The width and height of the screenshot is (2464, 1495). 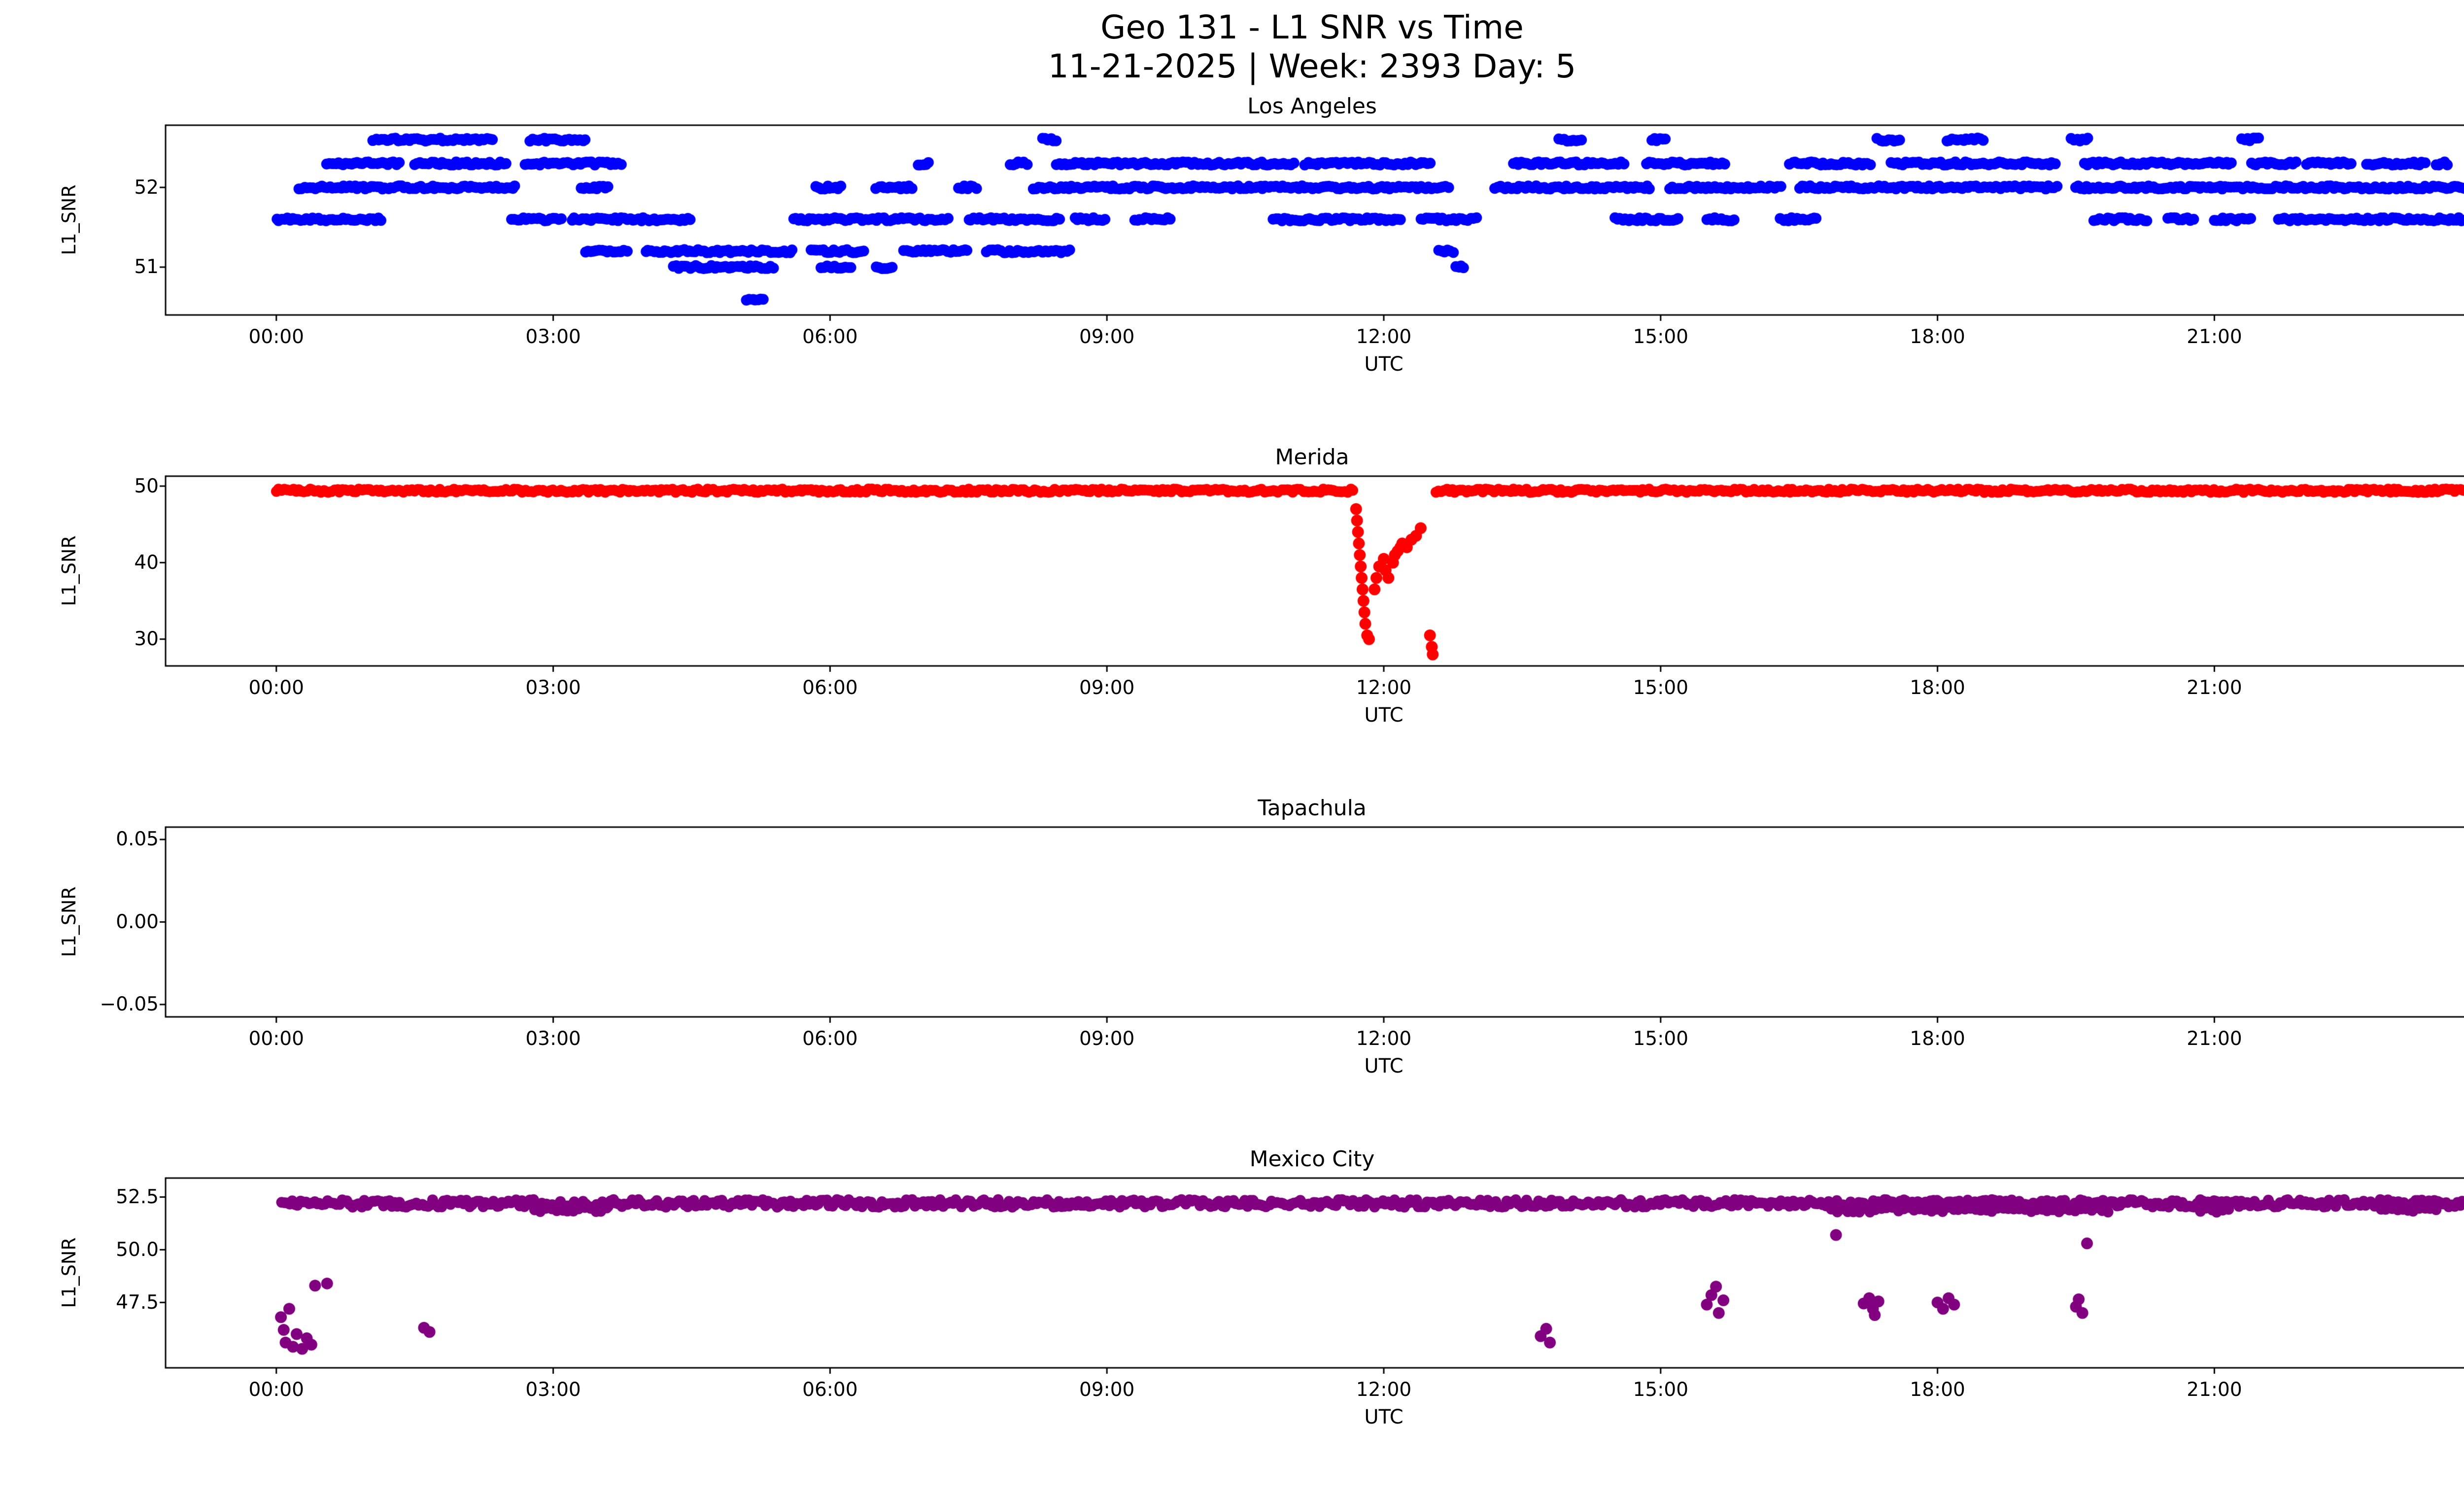 What do you see at coordinates (146, 486) in the screenshot?
I see `y-tick-label: 50` at bounding box center [146, 486].